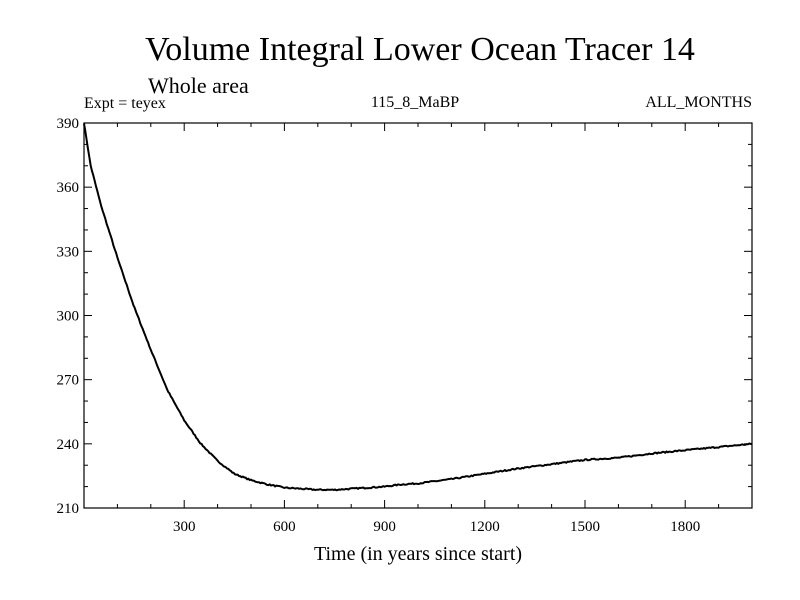  I want to click on y-tick-label: 330, so click(68, 252).